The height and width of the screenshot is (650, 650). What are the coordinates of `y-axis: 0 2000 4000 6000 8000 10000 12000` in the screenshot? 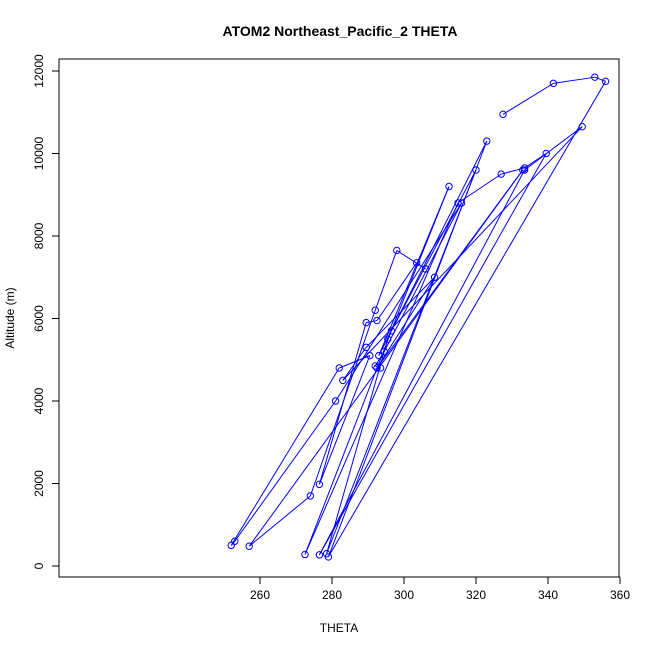 It's located at (46, 311).